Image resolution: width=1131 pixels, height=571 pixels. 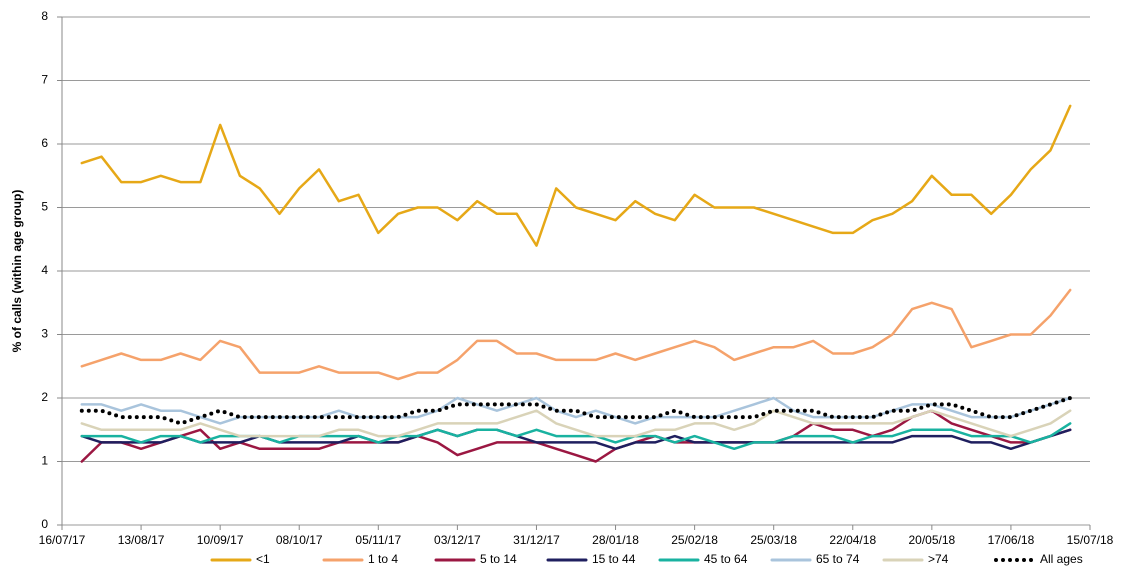 I want to click on y-tick-label: 0, so click(x=44, y=524).